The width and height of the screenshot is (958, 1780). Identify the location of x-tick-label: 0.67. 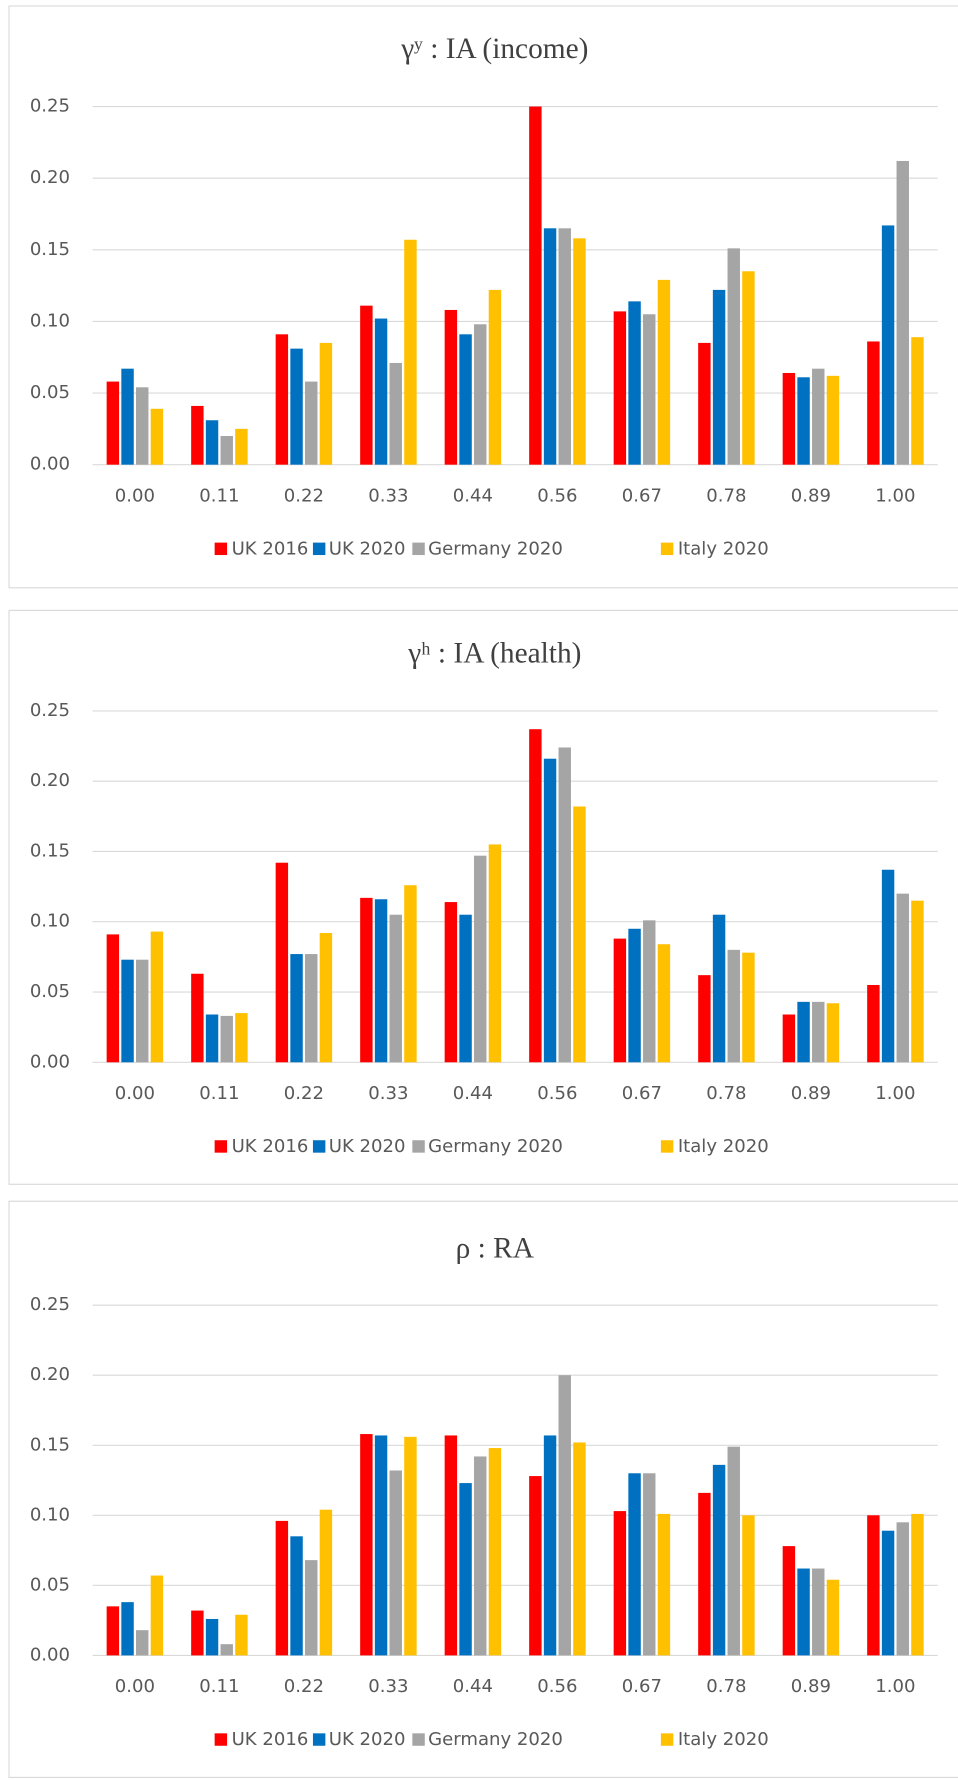
(642, 1093).